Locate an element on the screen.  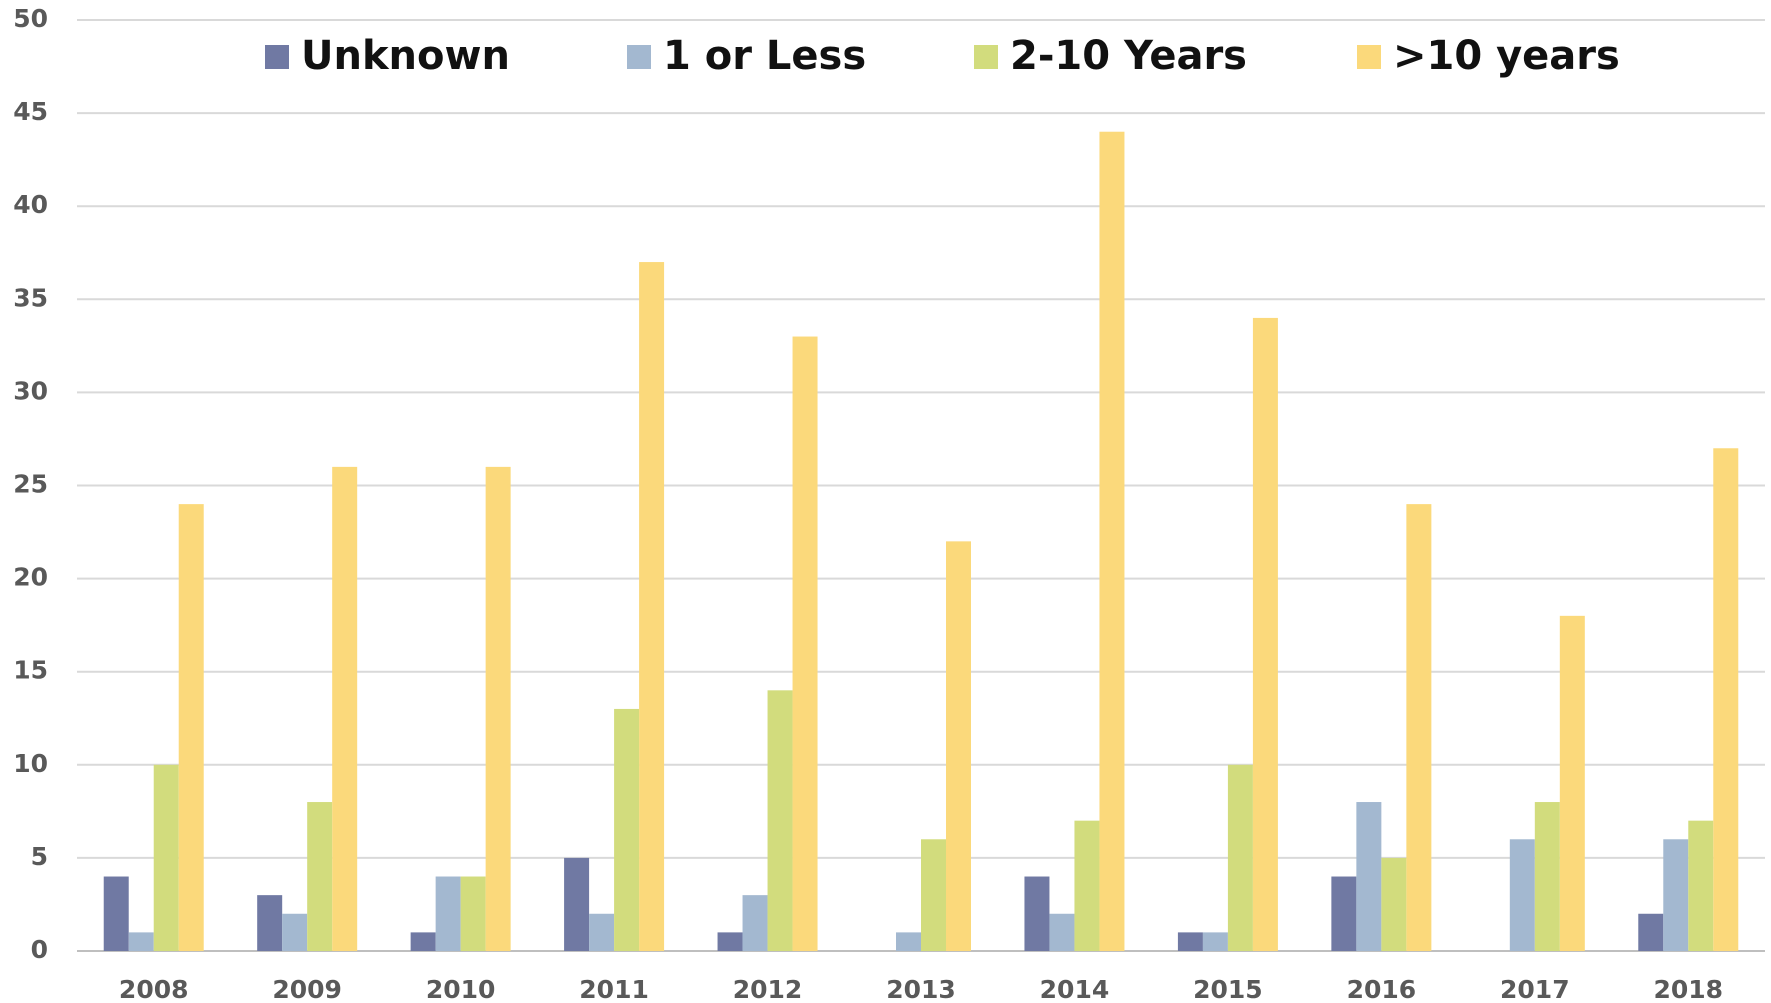
x-tick-label: 2013 is located at coordinates (921, 989).